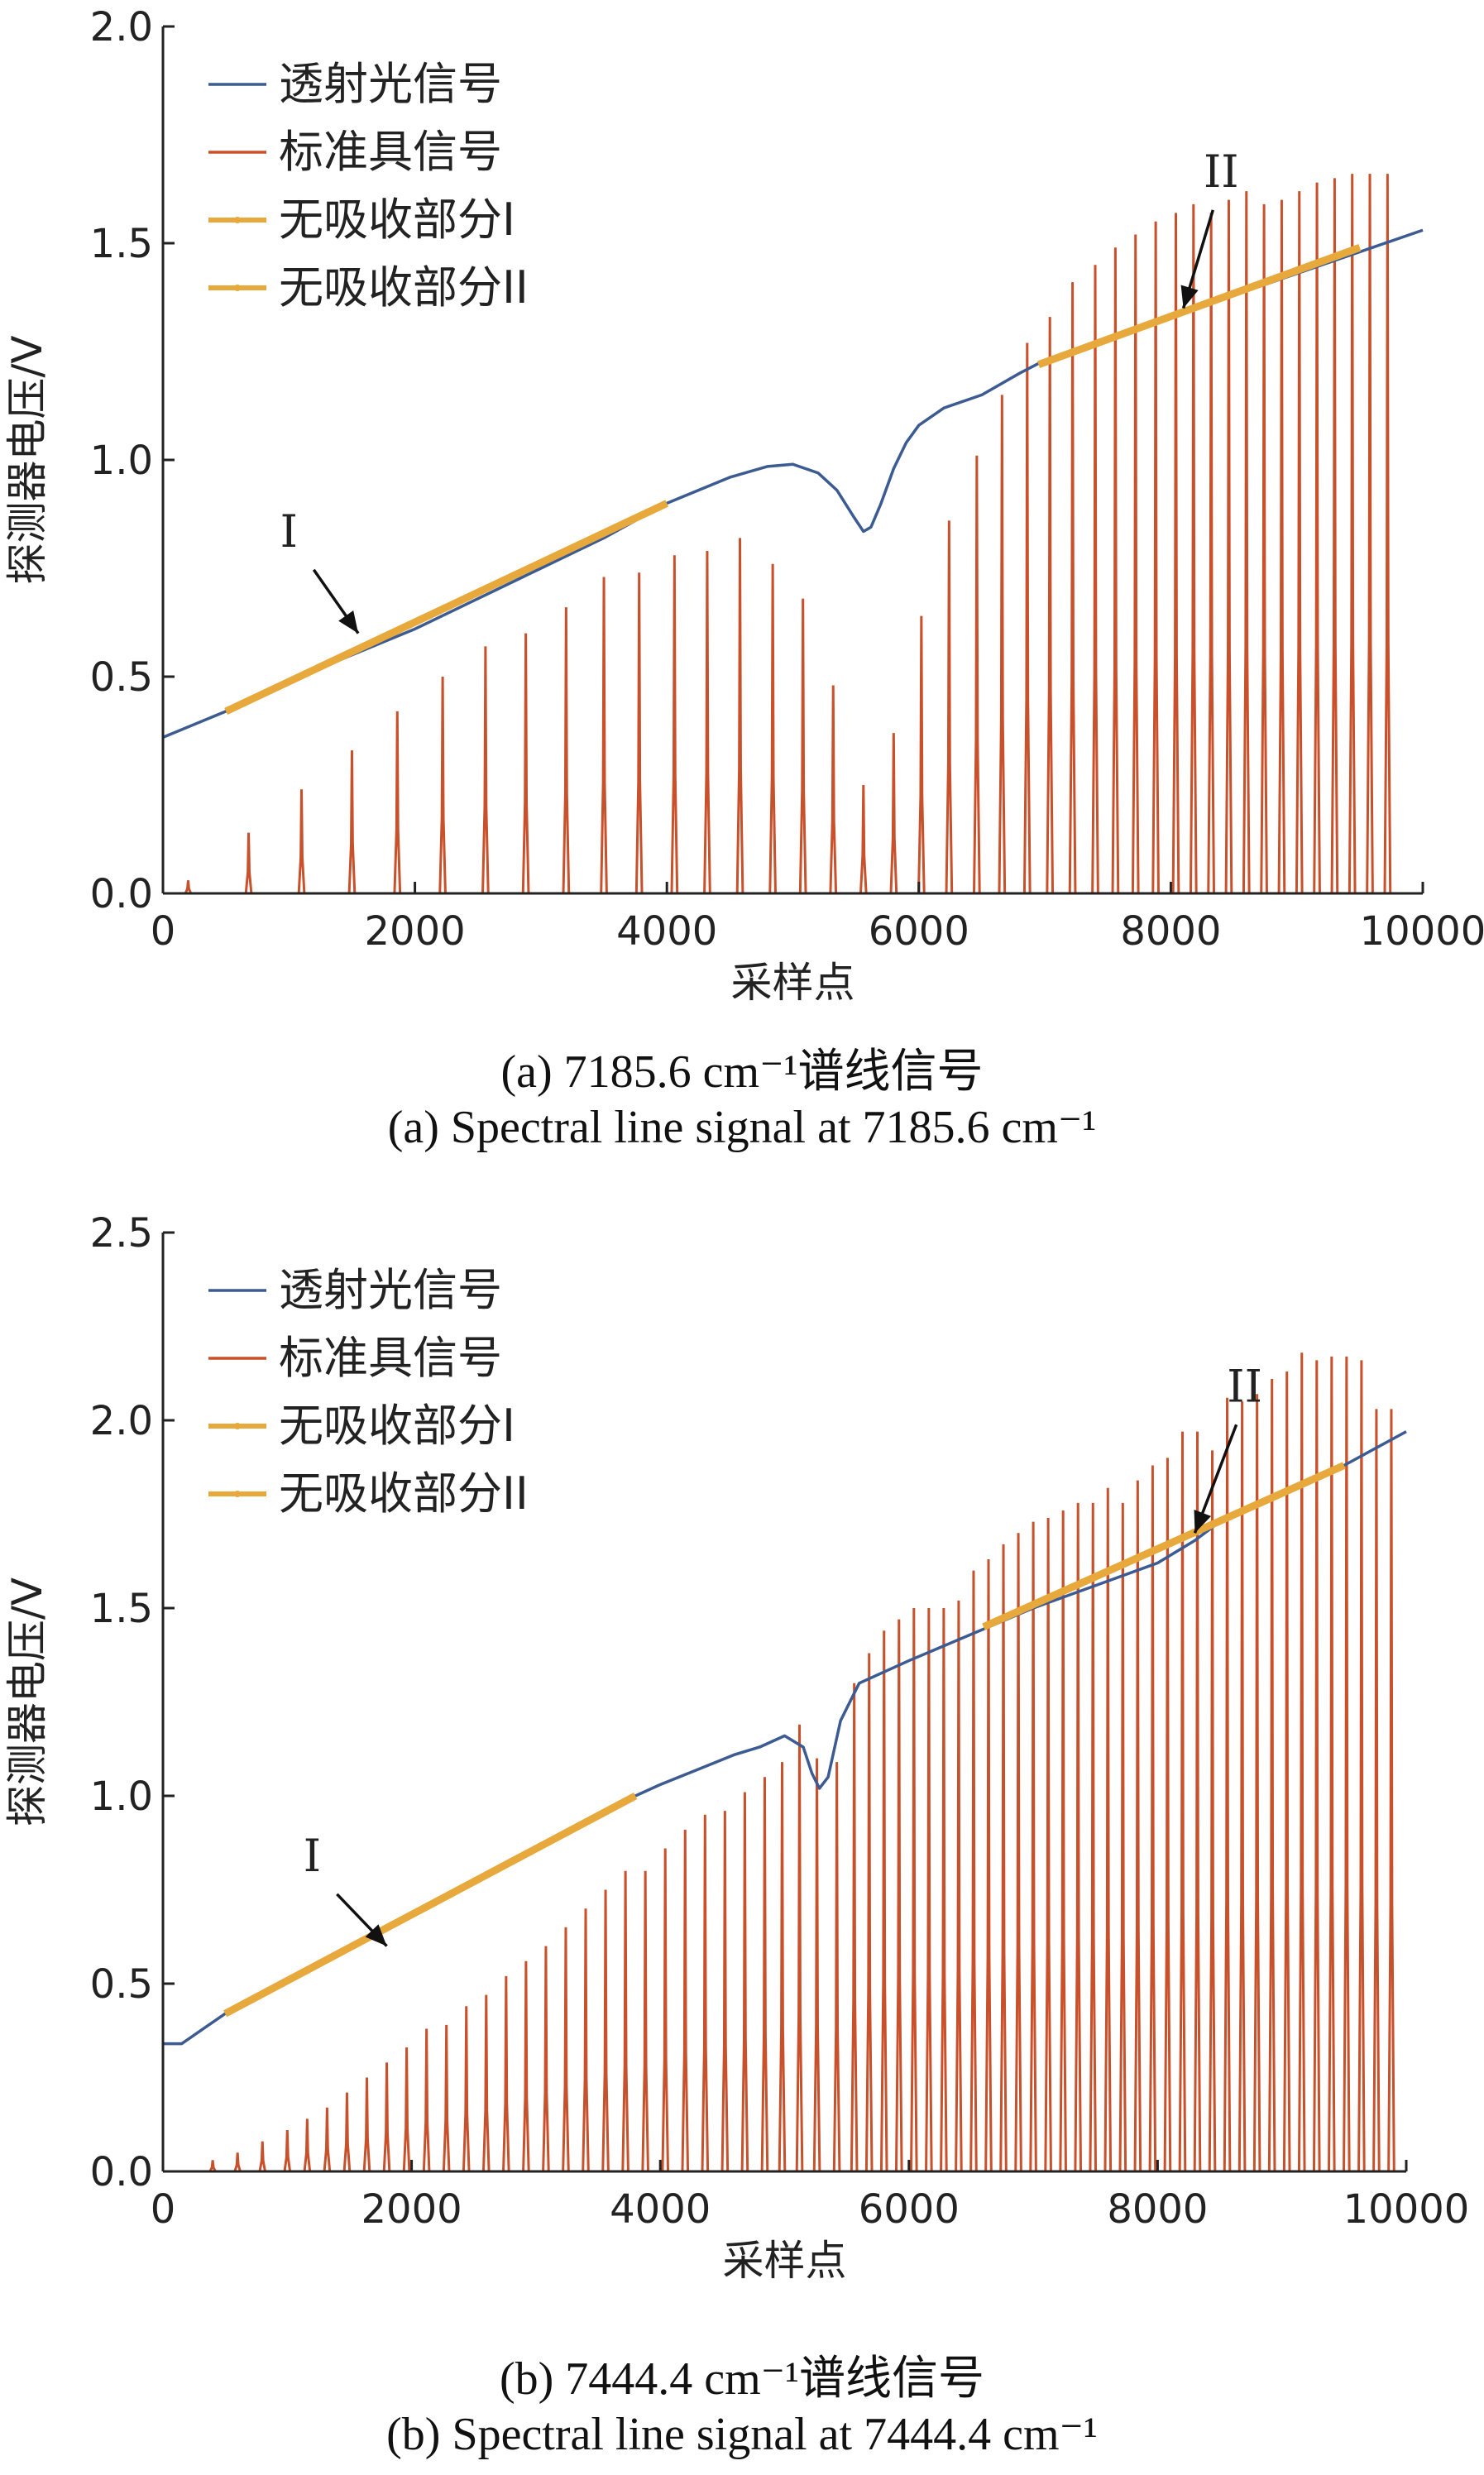  What do you see at coordinates (121, 1233) in the screenshot?
I see `y-tick-label: 2.5` at bounding box center [121, 1233].